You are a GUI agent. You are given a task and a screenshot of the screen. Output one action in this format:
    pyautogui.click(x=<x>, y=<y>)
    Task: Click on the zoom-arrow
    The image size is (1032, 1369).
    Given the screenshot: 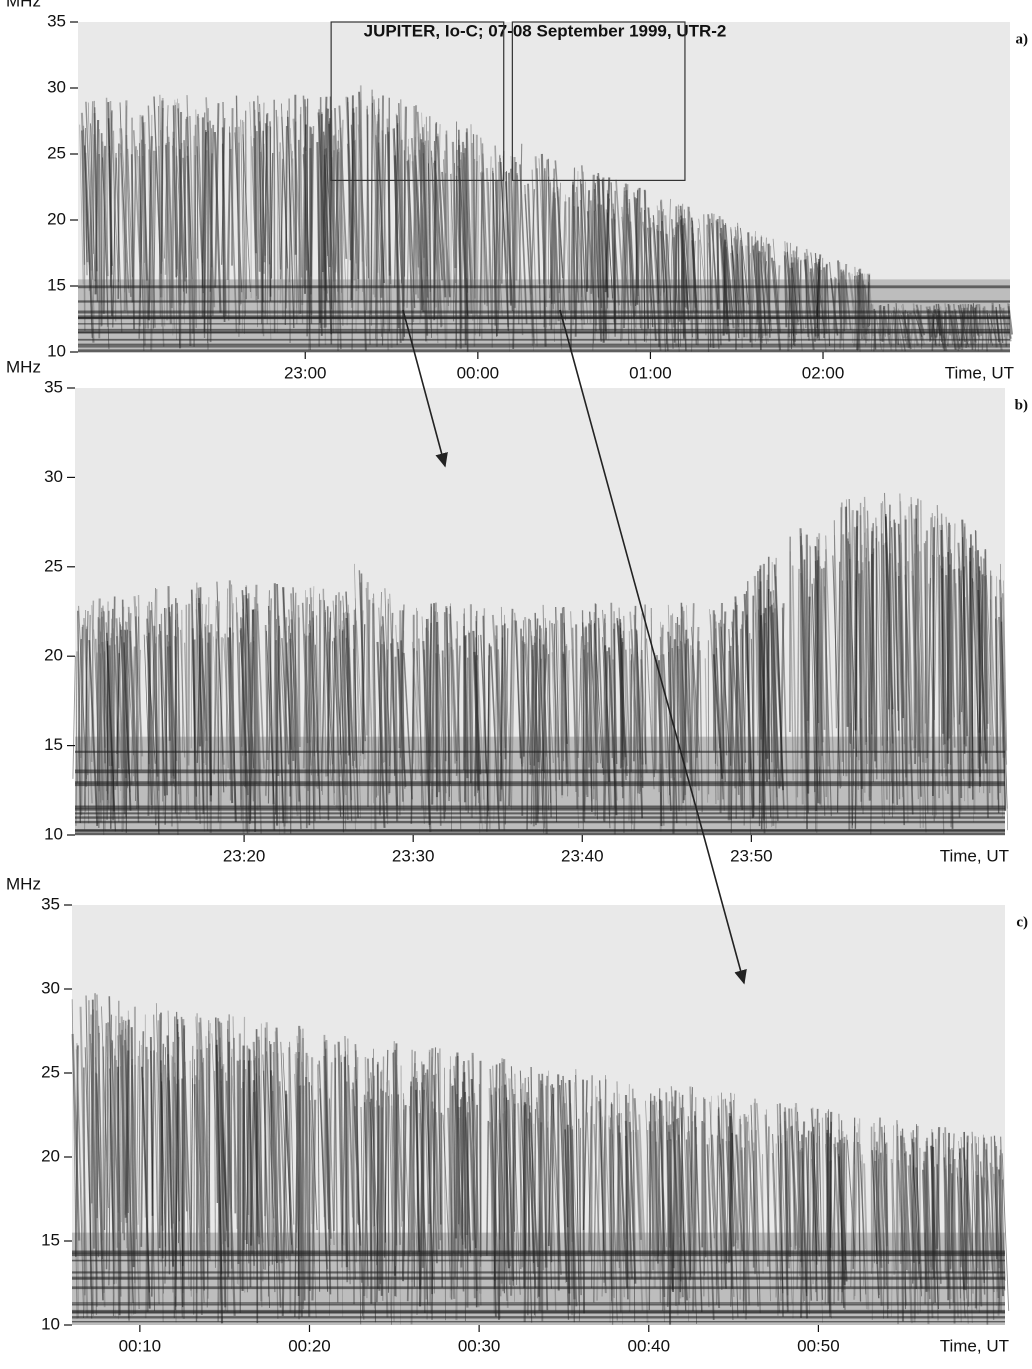 What is the action you would take?
    pyautogui.click(x=425, y=388)
    